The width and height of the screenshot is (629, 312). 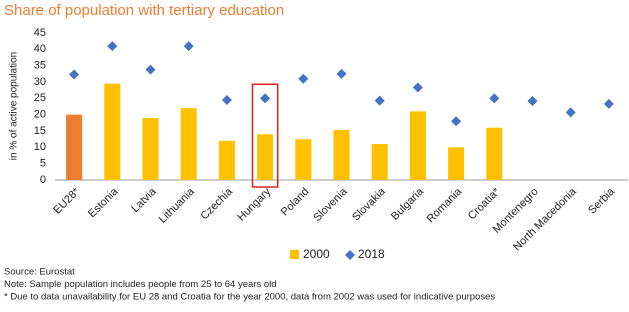 I want to click on y-tick-label: 10, so click(x=40, y=147).